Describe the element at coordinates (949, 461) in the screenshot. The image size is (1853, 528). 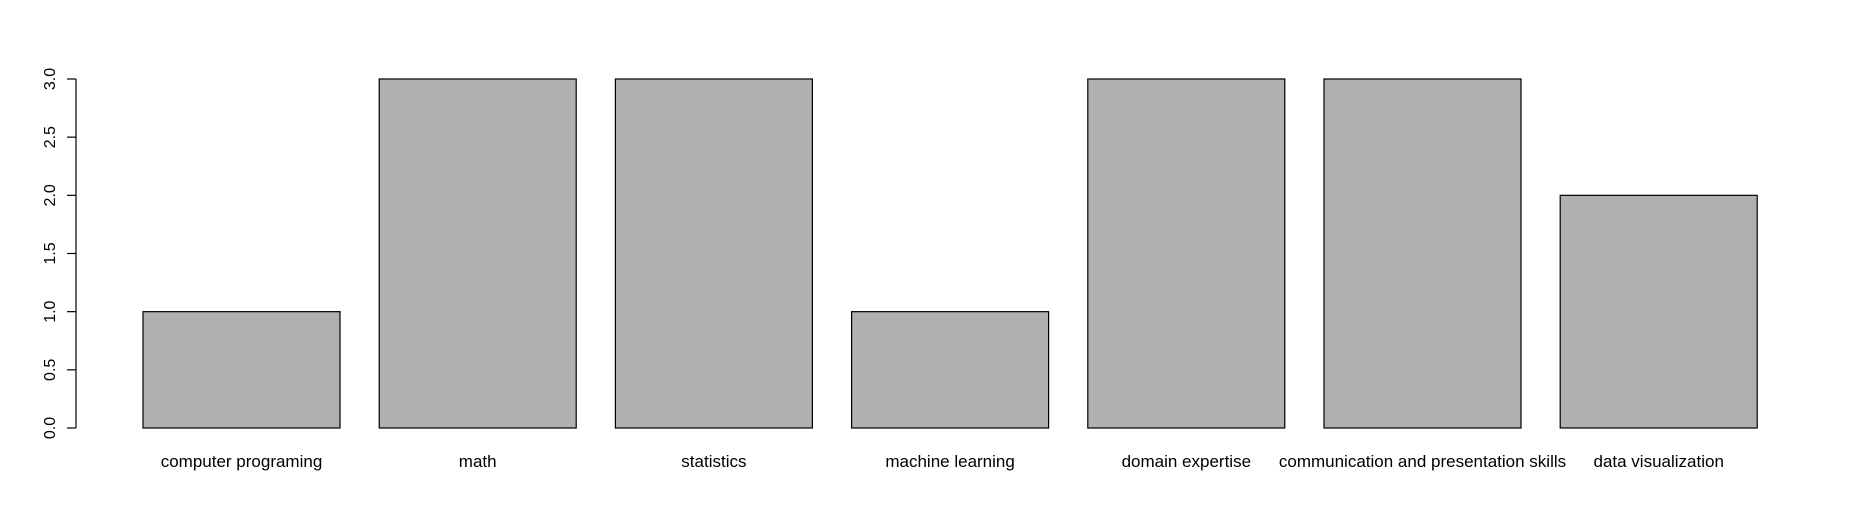
I see `x-category-label: machine learning` at that location.